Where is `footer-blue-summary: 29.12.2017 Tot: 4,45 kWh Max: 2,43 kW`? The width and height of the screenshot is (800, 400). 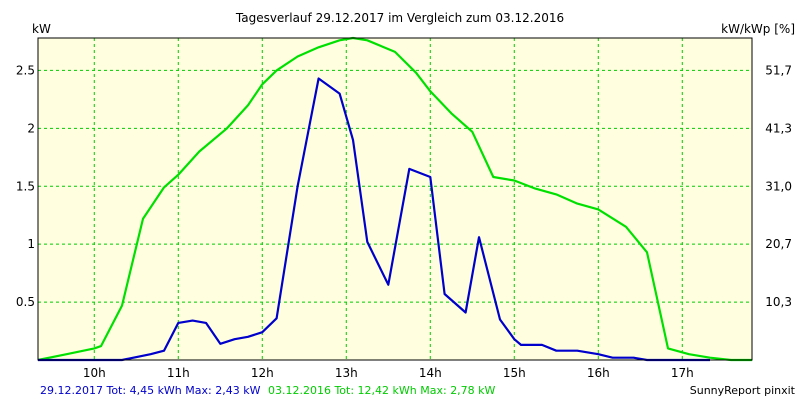 footer-blue-summary: 29.12.2017 Tot: 4,45 kWh Max: 2,43 kW is located at coordinates (150, 390).